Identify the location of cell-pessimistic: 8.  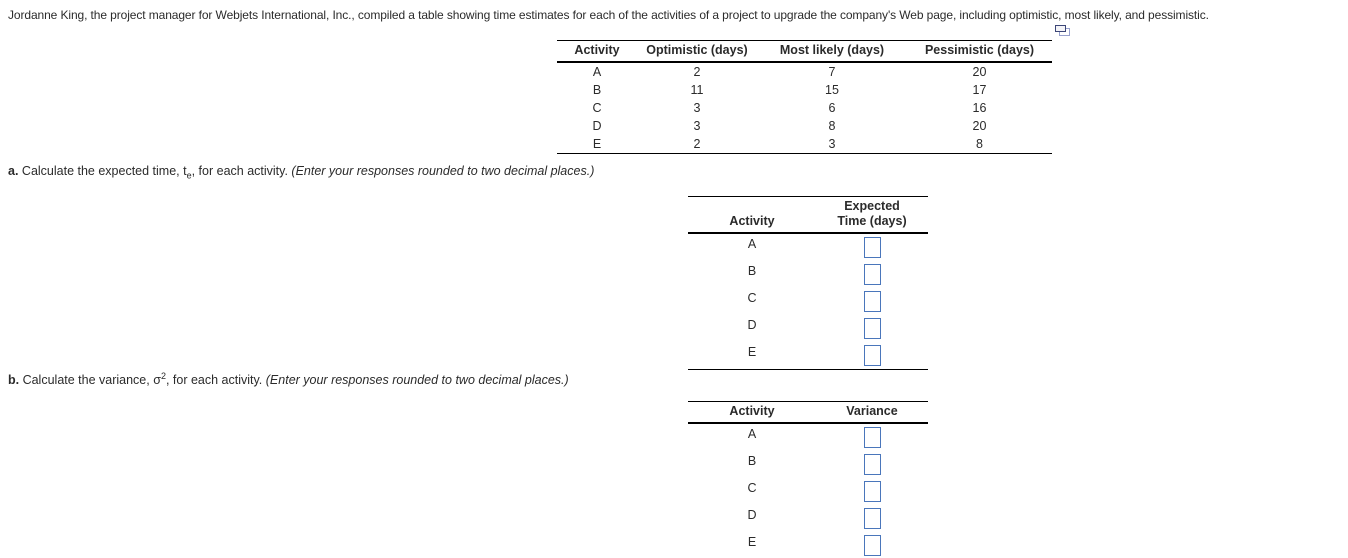
(979, 144).